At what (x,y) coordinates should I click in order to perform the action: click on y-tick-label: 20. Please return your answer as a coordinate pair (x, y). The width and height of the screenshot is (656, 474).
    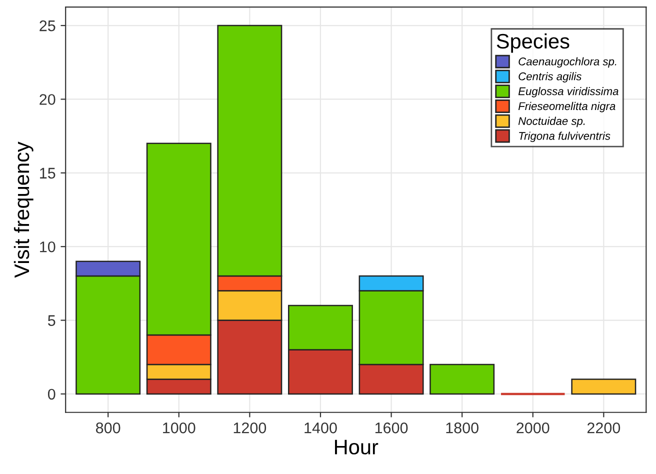
    Looking at the image, I should click on (48, 99).